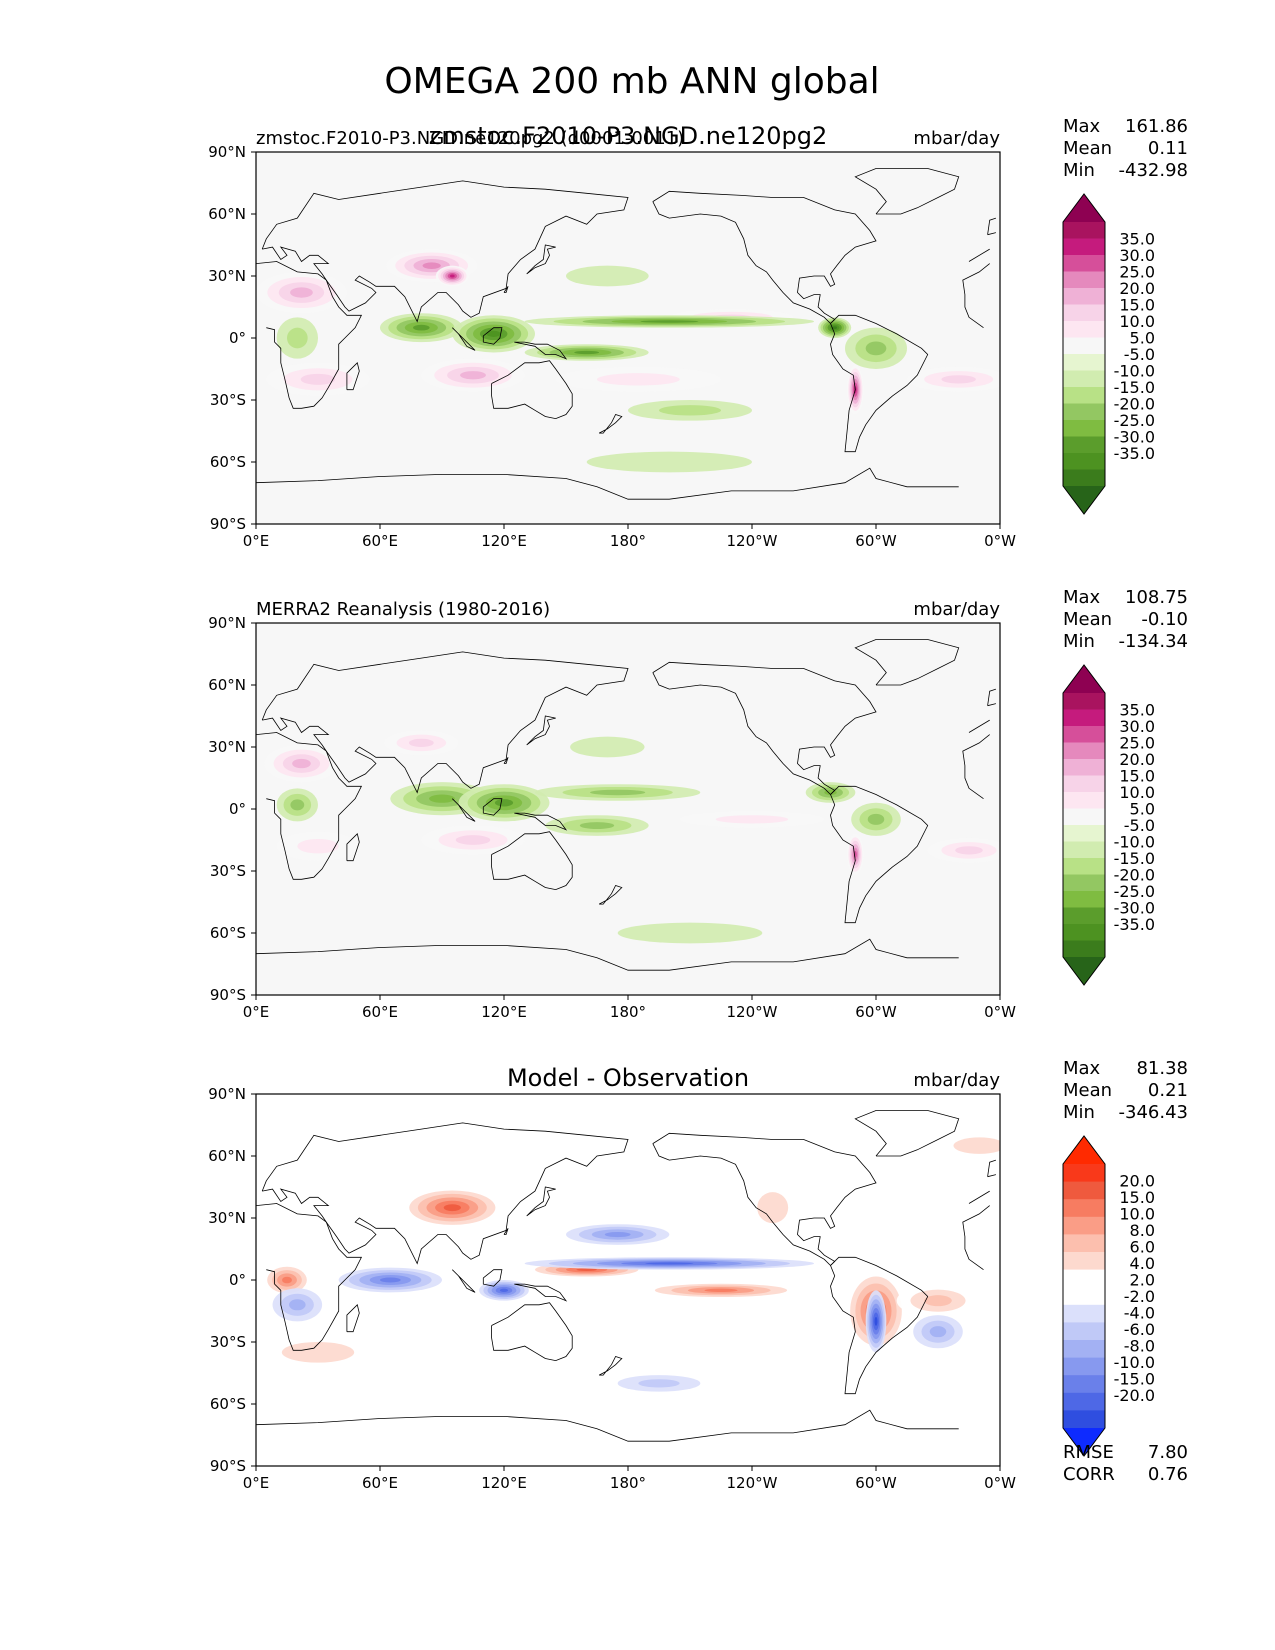  Describe the element at coordinates (1137, 255) in the screenshot. I see `colorbar-level-label: 30.0` at that location.